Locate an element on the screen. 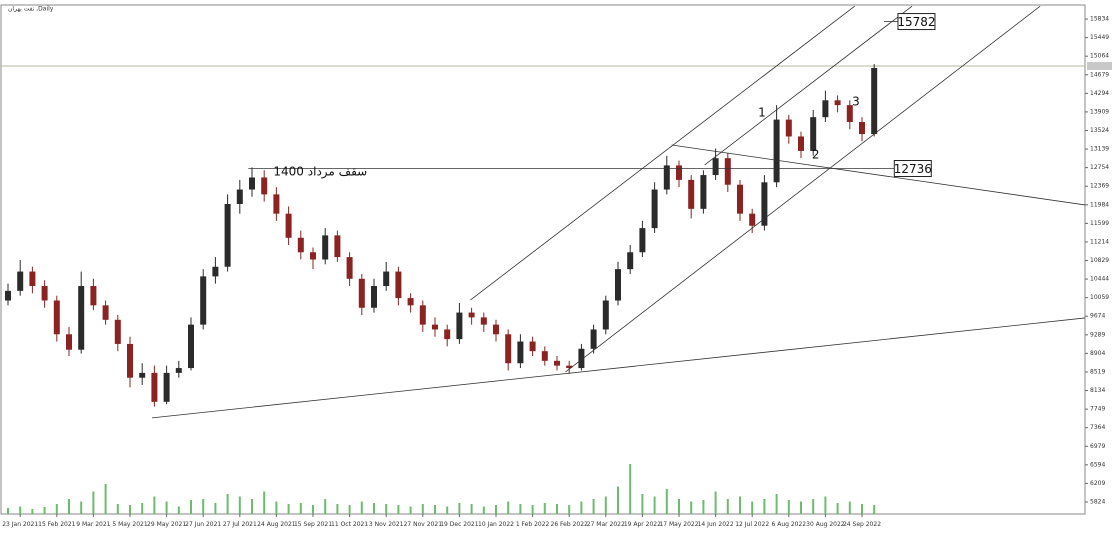  annotation: 1 is located at coordinates (762, 113).